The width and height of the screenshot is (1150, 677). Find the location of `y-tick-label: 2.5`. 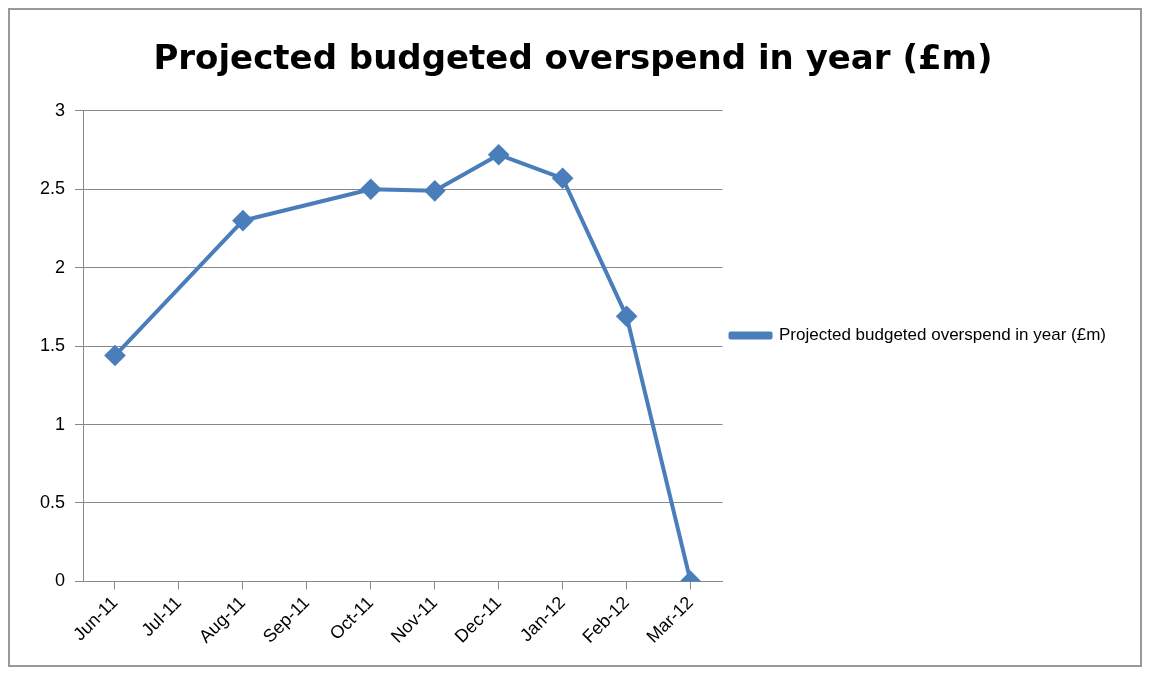

y-tick-label: 2.5 is located at coordinates (52, 188).